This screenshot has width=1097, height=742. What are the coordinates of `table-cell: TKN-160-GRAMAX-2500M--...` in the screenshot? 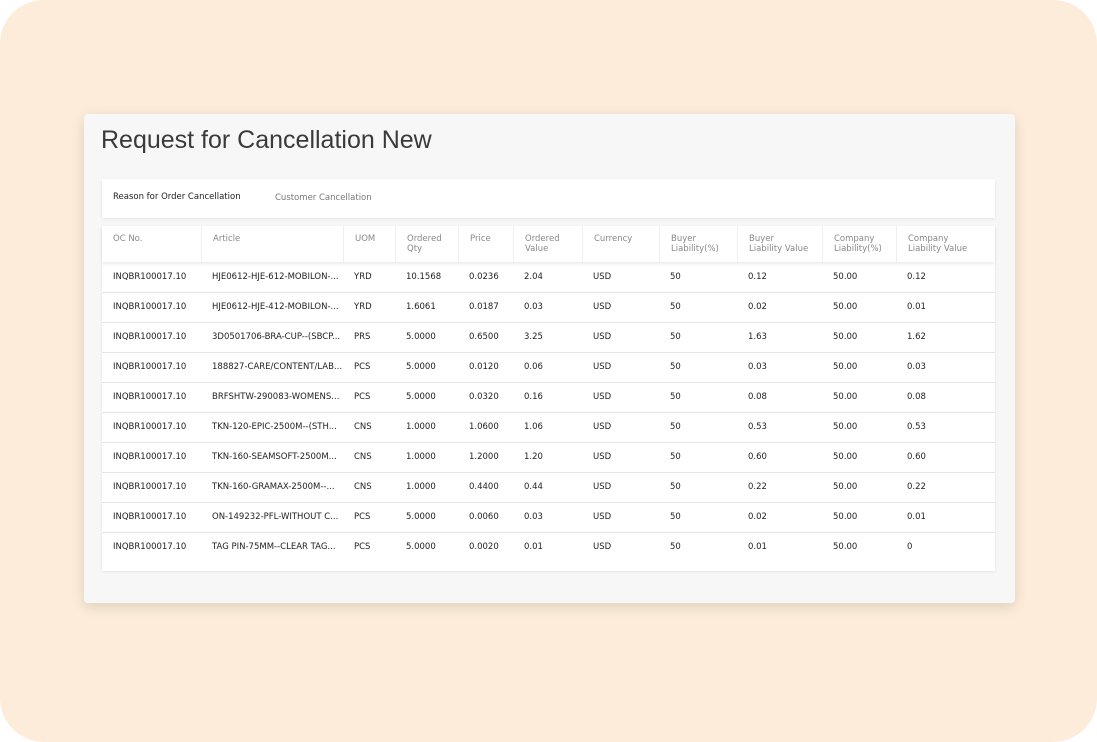 It's located at (273, 487).